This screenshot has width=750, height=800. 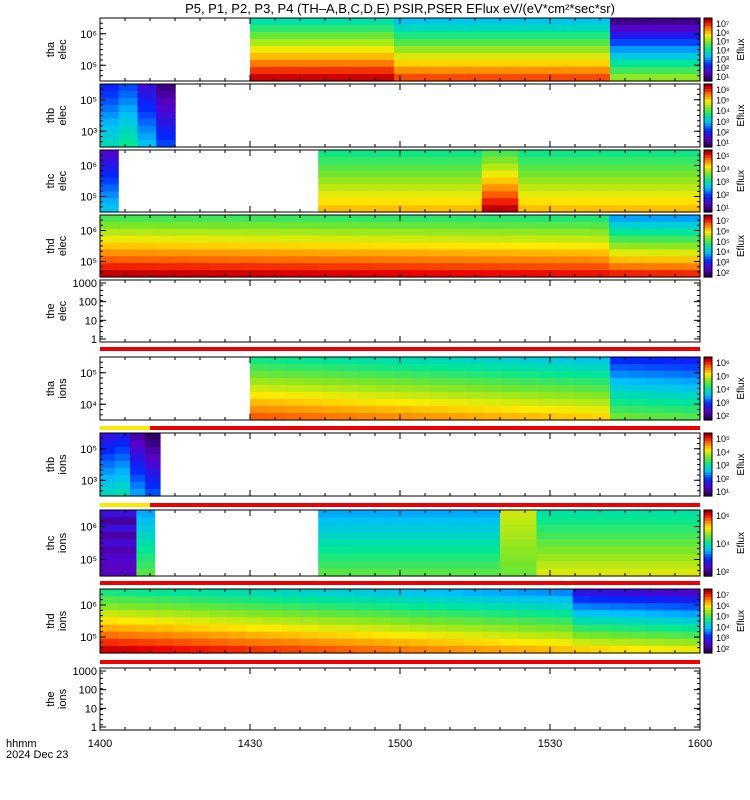 I want to click on ylabel-probe: thd, so click(x=51, y=245).